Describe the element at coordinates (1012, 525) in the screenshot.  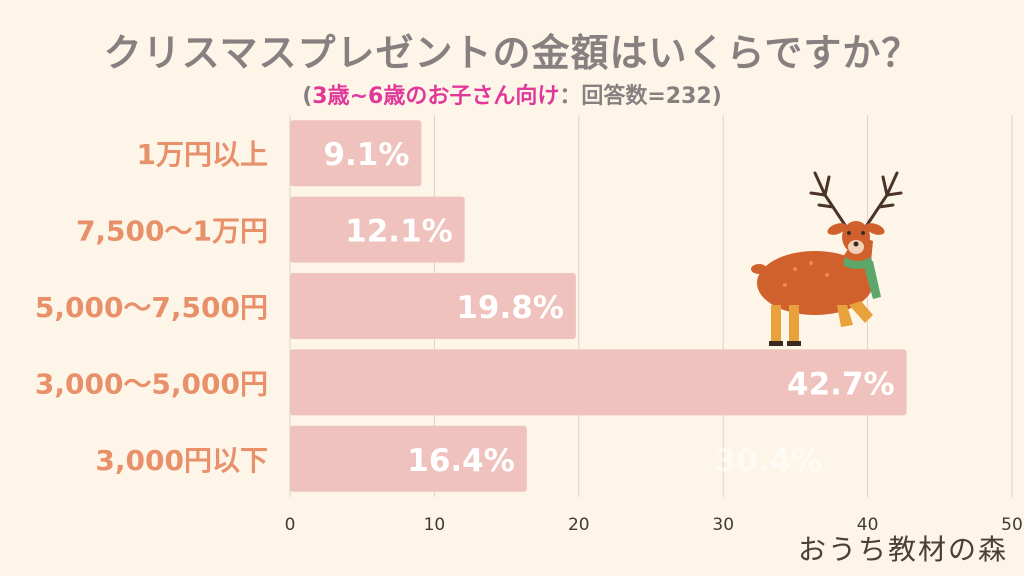
I see `x-tick-label-5: 50` at that location.